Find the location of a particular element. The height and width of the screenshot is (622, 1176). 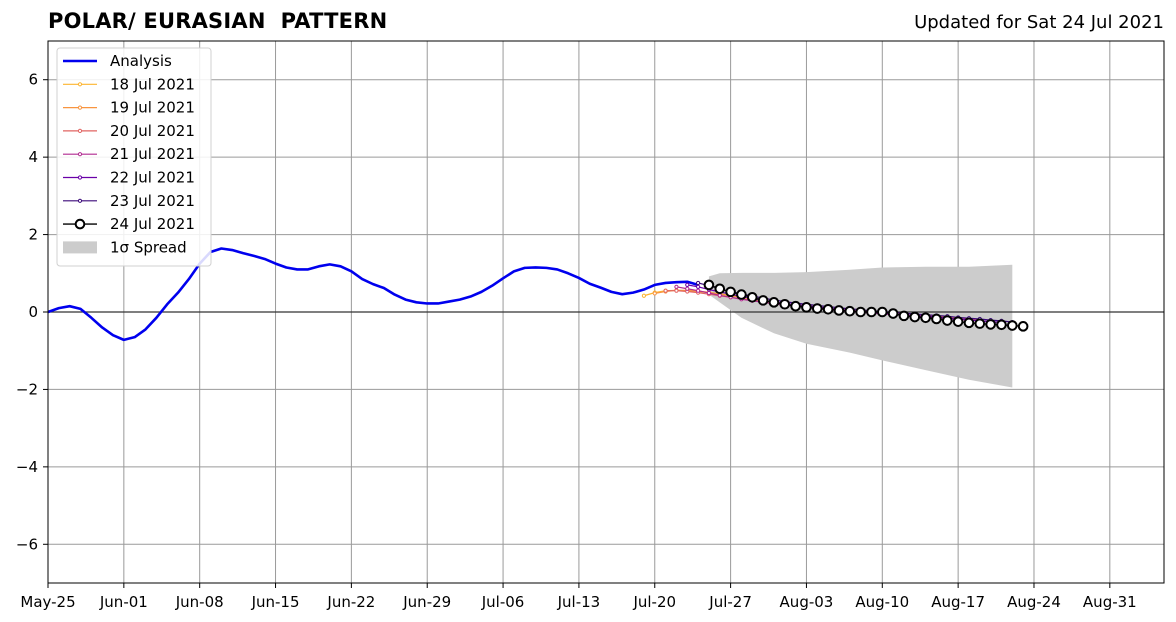

legend-entry: 1σ Spread is located at coordinates (125, 247).